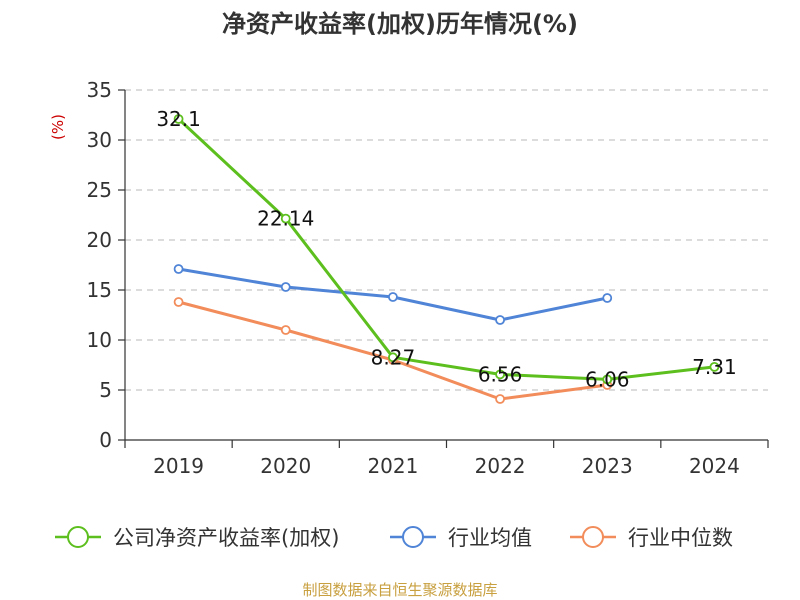 This screenshot has height=600, width=800. Describe the element at coordinates (446, 458) in the screenshot. I see `x-axis: 2019 2020 2021 2022 2023 2024` at that location.